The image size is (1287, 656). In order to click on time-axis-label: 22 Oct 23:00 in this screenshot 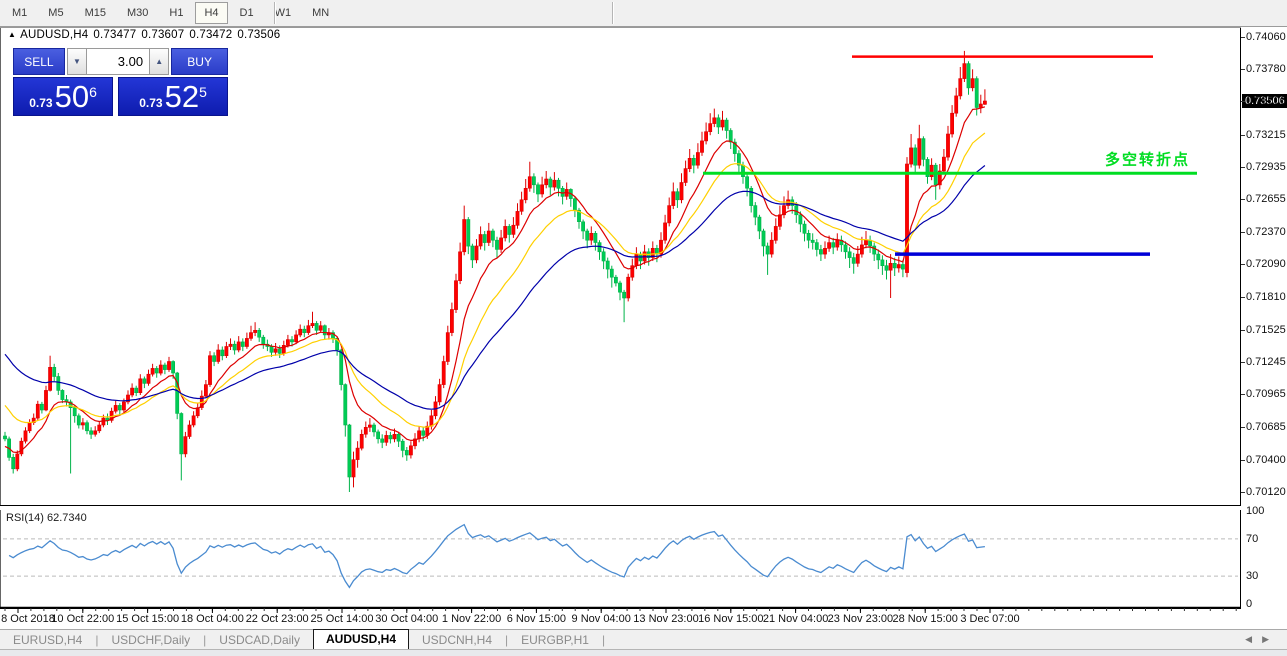, I will do `click(277, 619)`.